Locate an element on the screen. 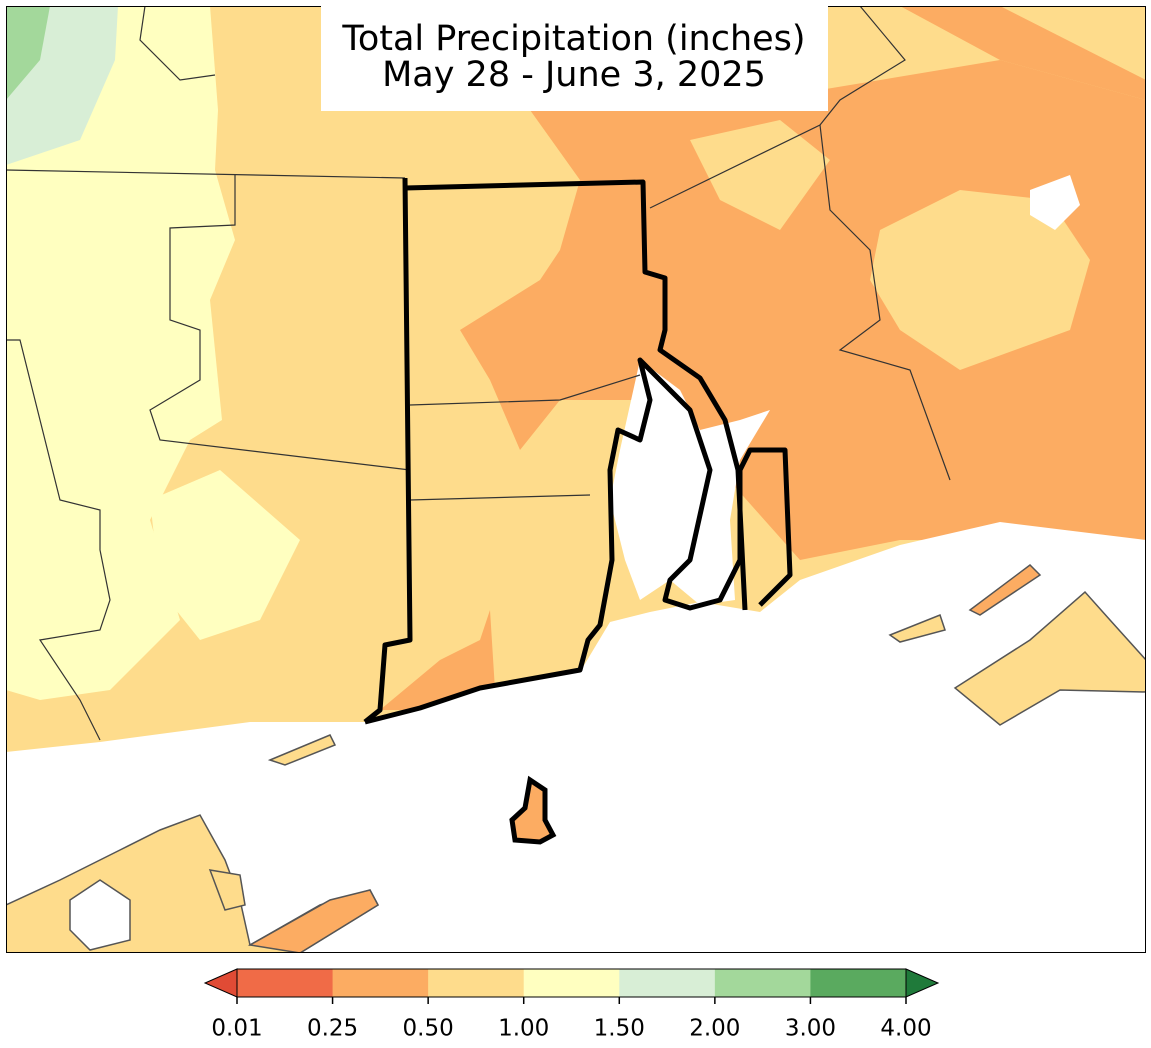  title-box is located at coordinates (574, 58).